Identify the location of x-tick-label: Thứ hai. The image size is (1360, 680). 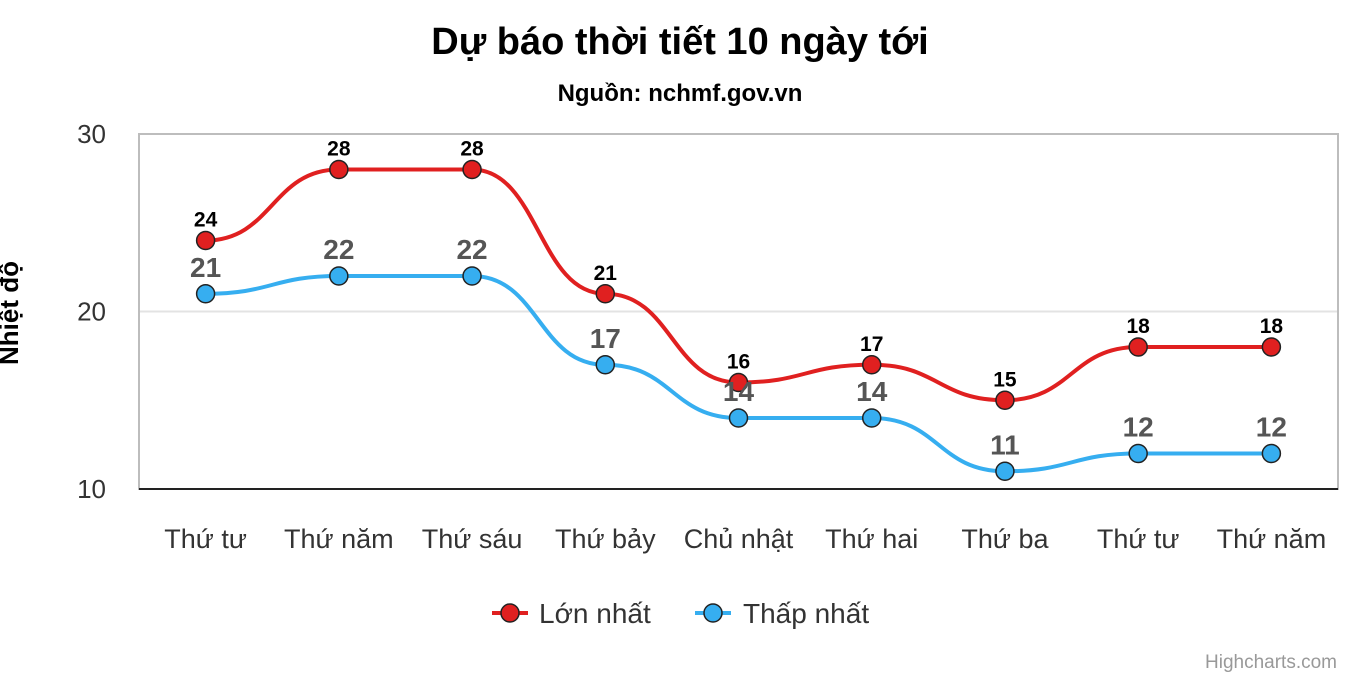
(871, 539).